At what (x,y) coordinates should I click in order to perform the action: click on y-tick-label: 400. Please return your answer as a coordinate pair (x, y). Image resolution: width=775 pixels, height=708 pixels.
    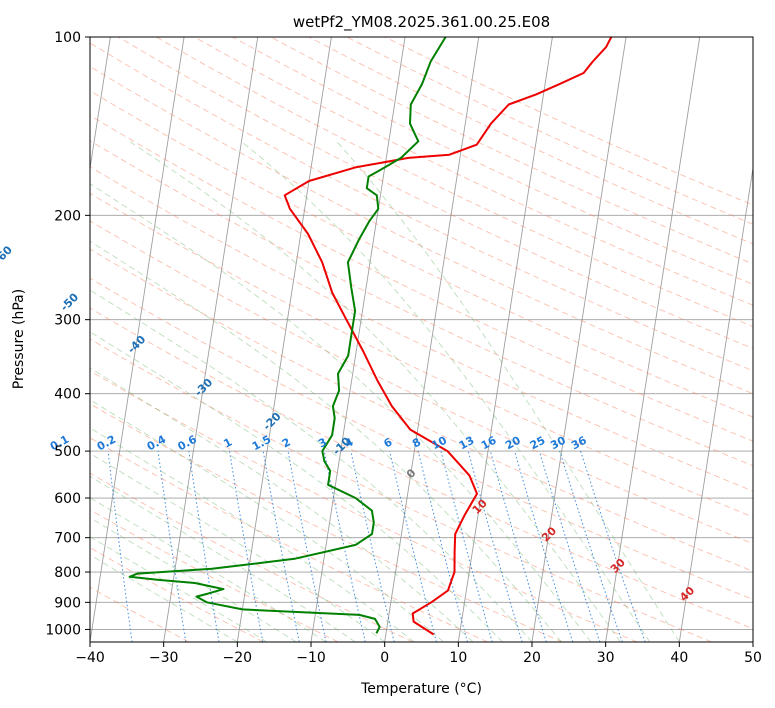
    Looking at the image, I should click on (67, 395).